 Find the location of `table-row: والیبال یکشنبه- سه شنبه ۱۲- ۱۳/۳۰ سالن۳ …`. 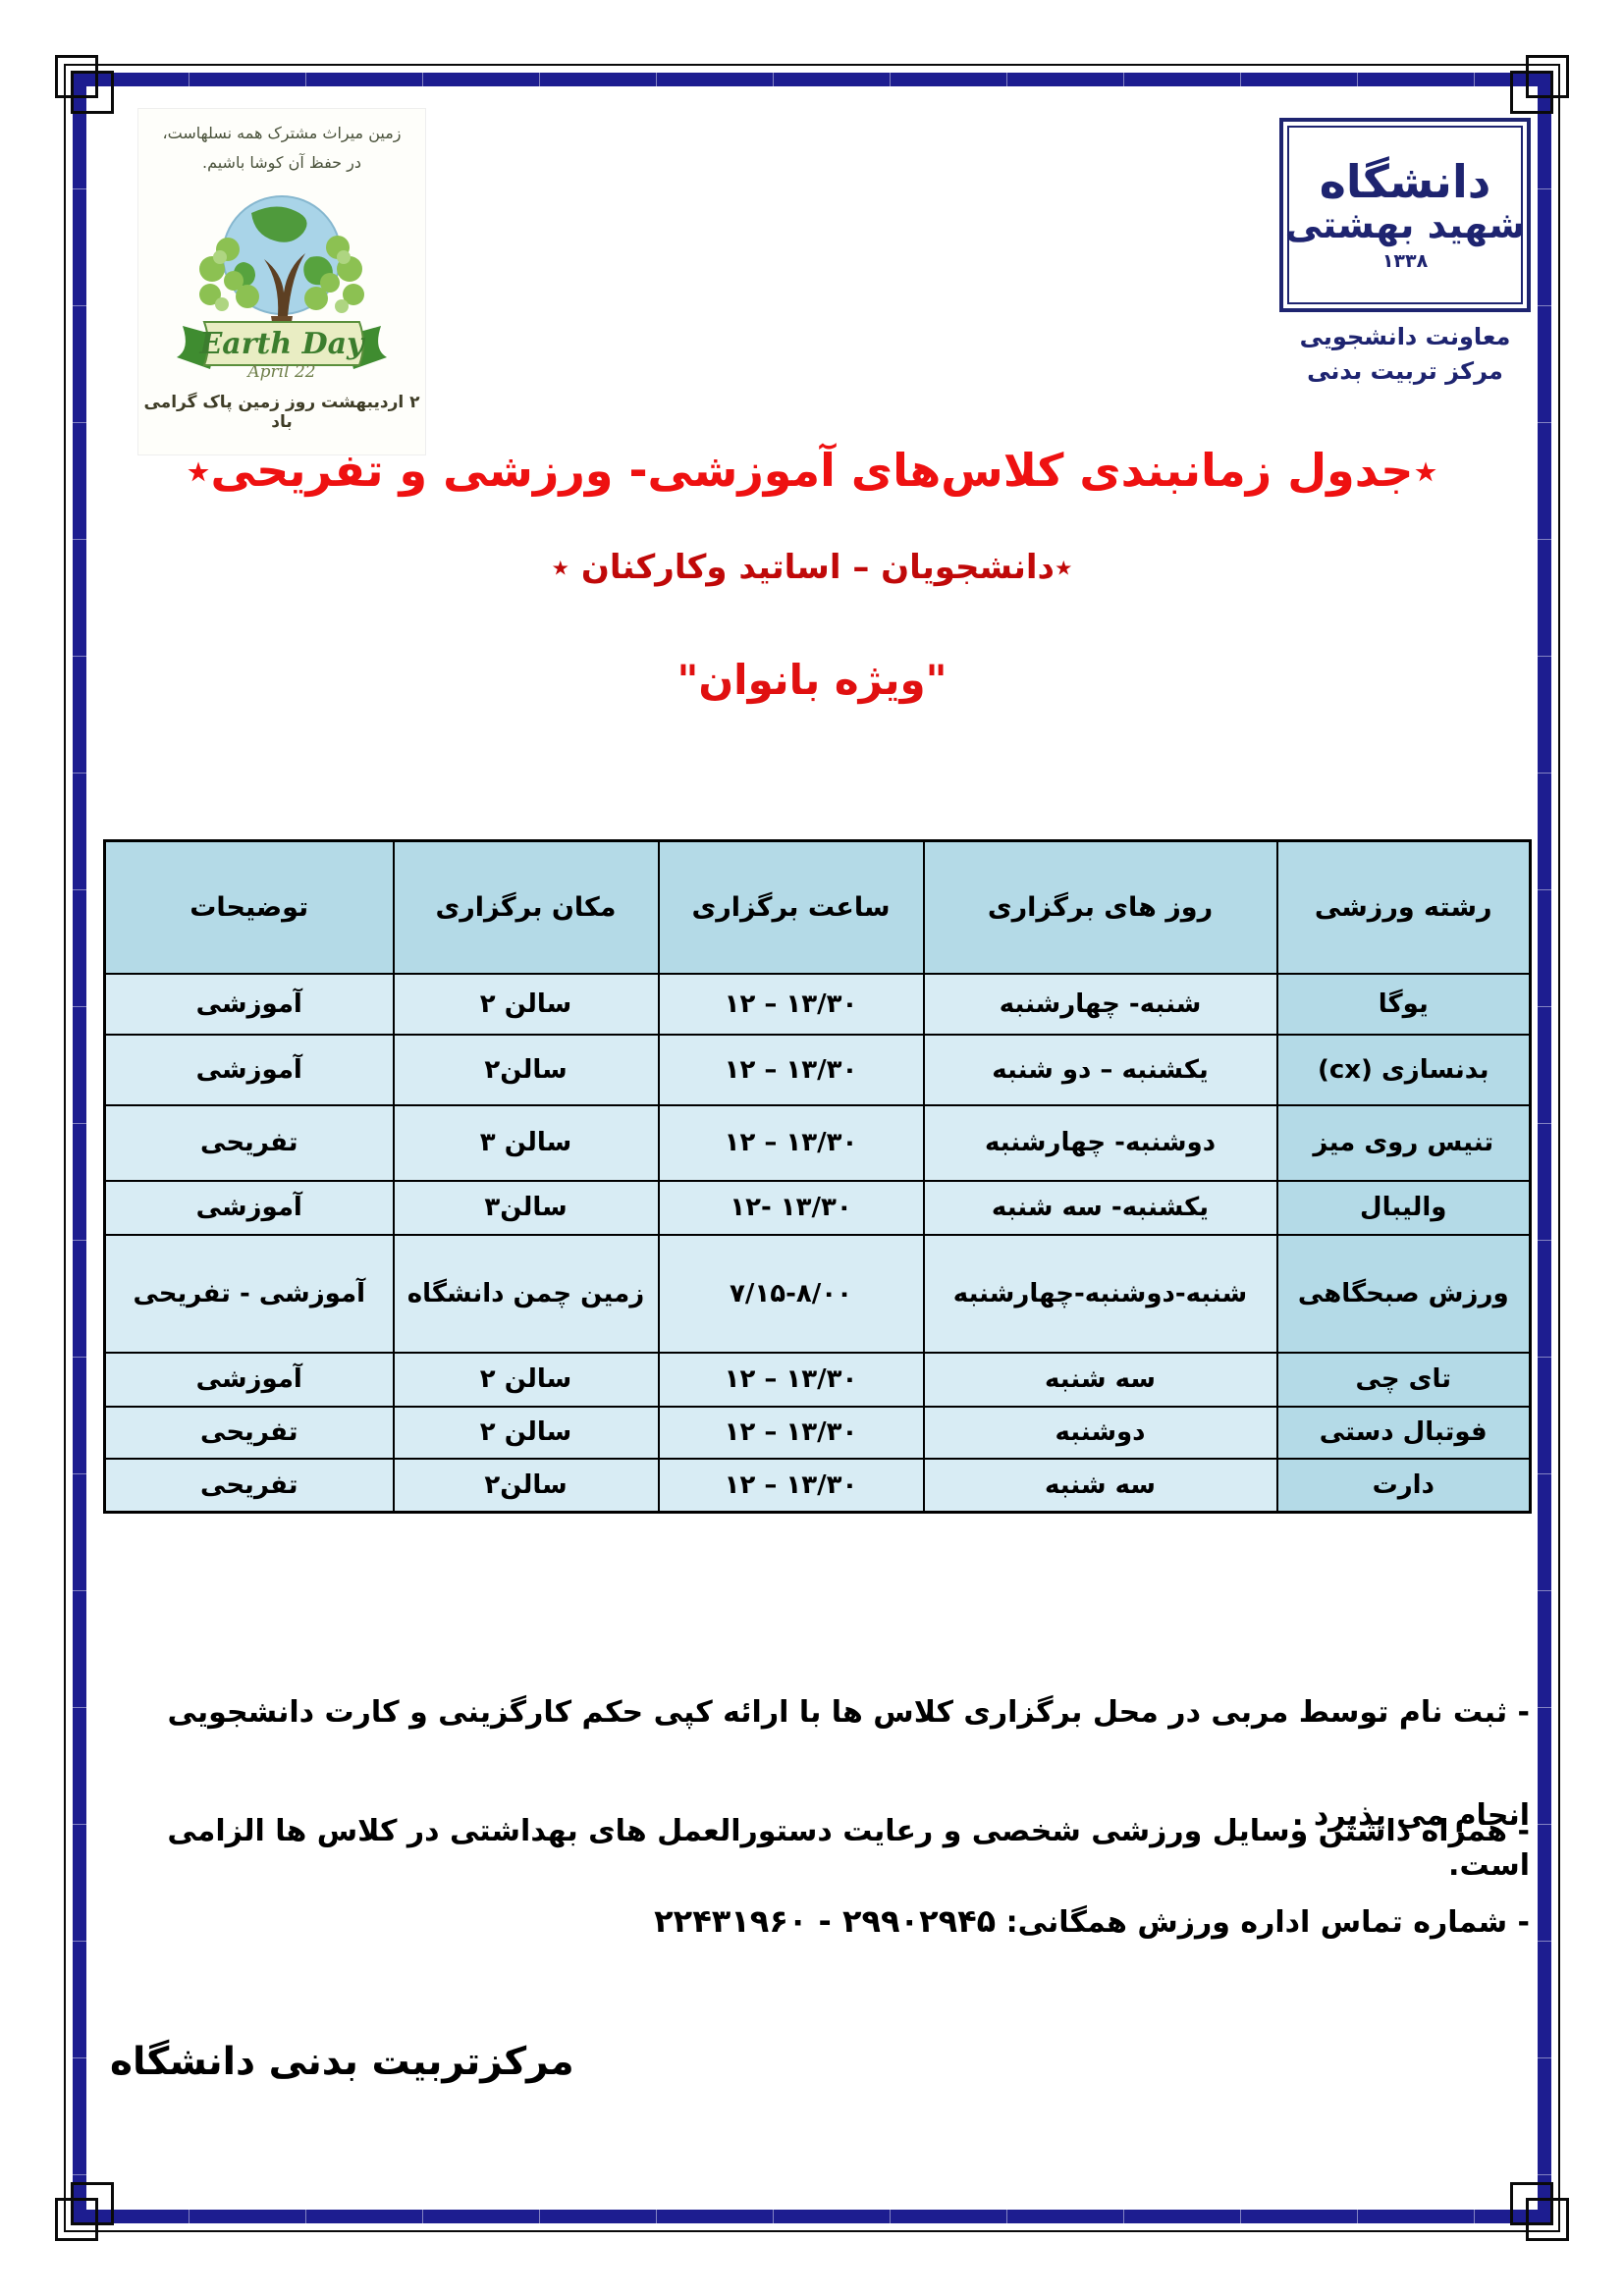

table-row: والیبال یکشنبه- سه شنبه ۱۲- ۱۳/۳۰ سالن۳ … is located at coordinates (817, 1207).